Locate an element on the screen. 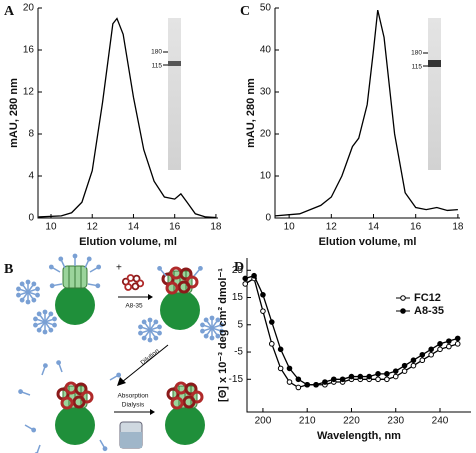  x-tick-label: 220 is located at coordinates (351, 421).